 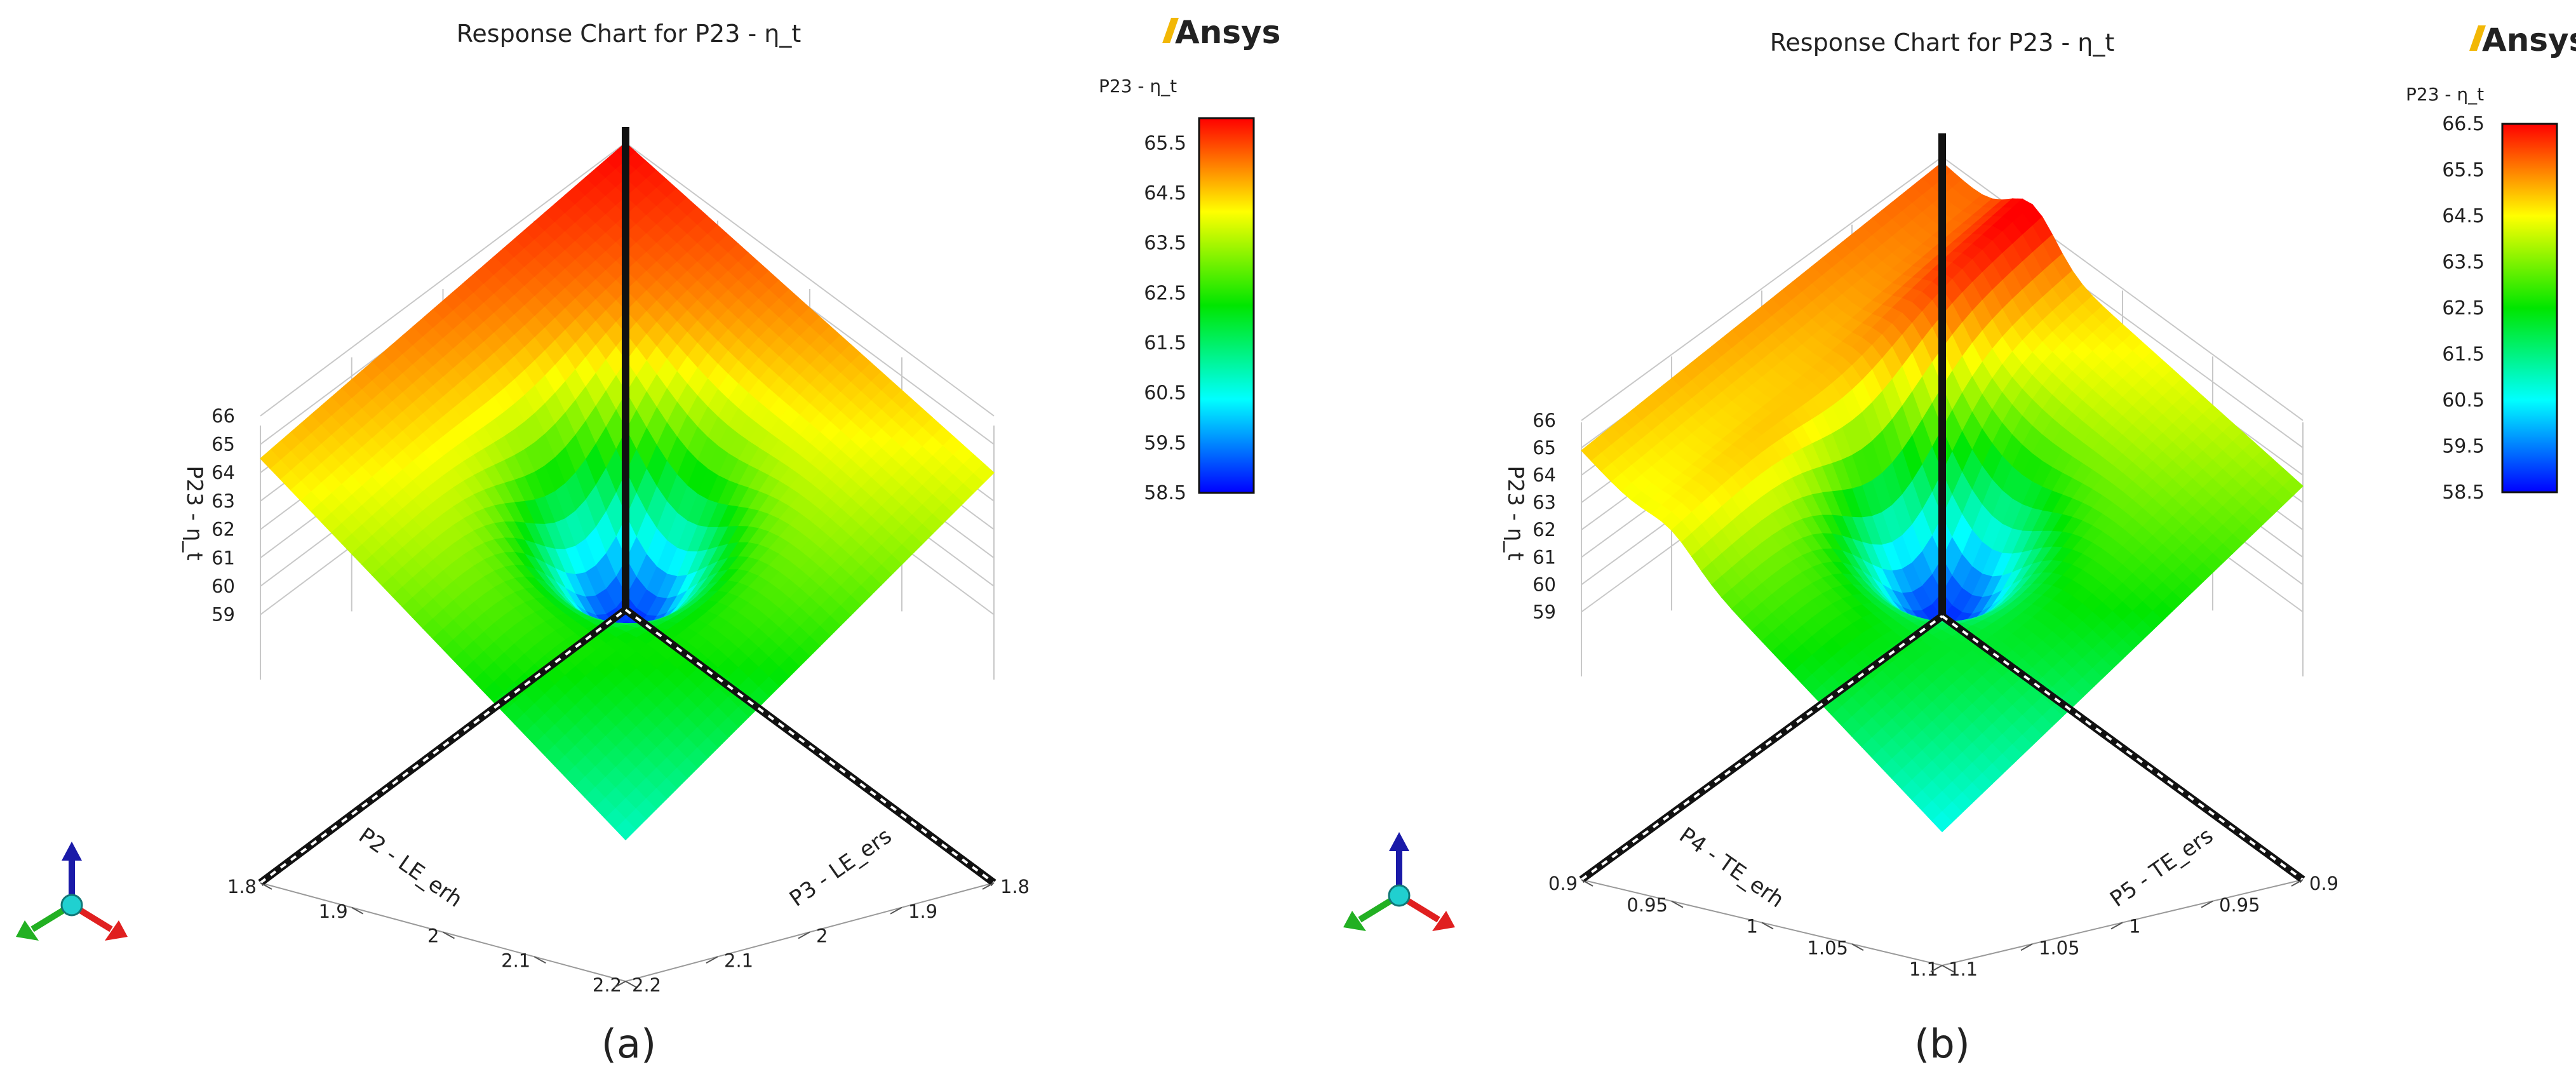 I want to click on x-axis-line, so click(x=443, y=746).